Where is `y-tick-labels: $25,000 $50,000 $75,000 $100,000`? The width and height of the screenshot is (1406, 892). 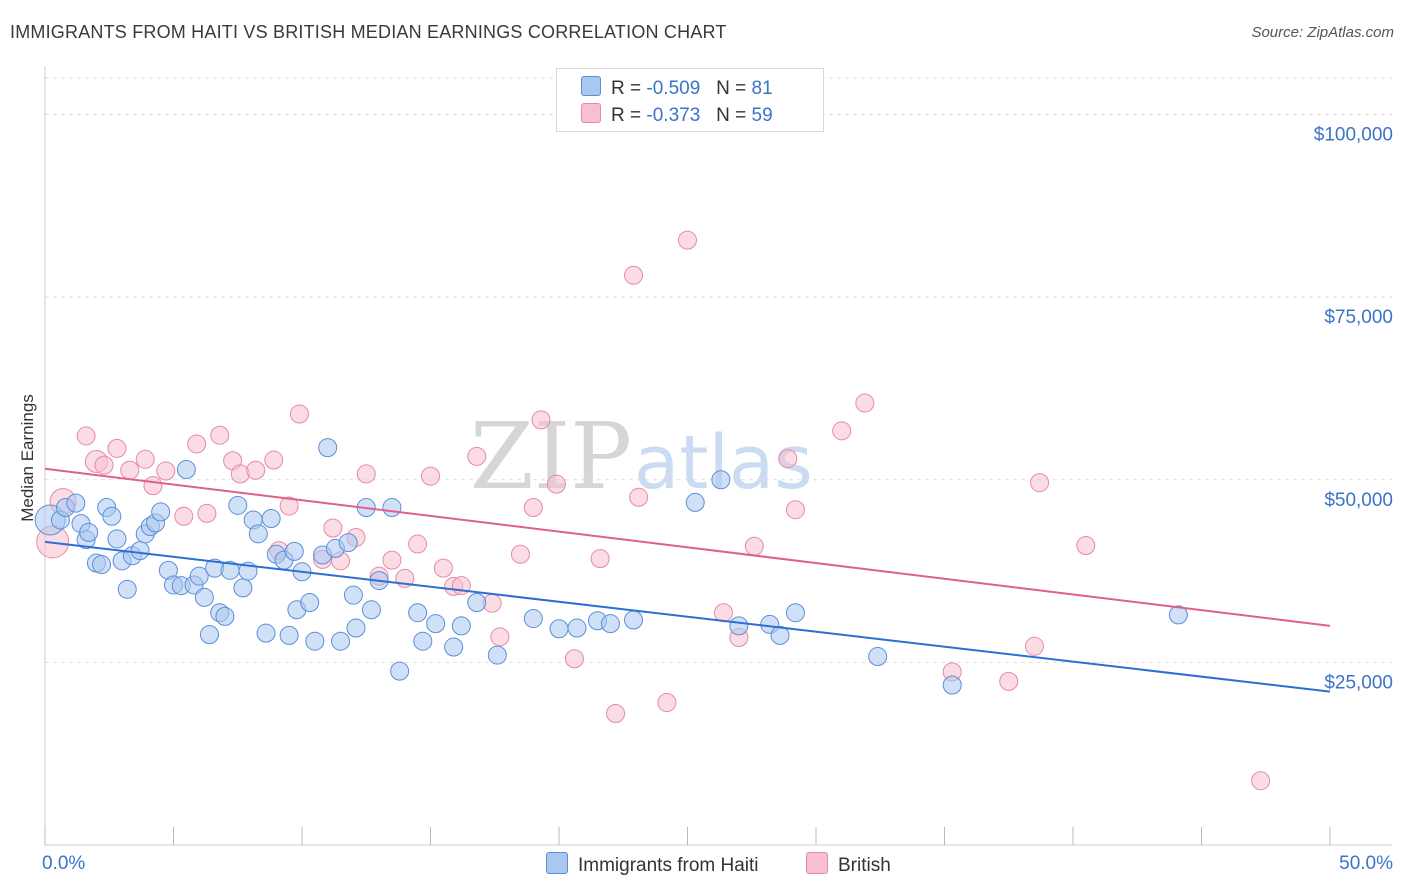 y-tick-labels: $25,000 $50,000 $75,000 $100,000 is located at coordinates (1353, 409).